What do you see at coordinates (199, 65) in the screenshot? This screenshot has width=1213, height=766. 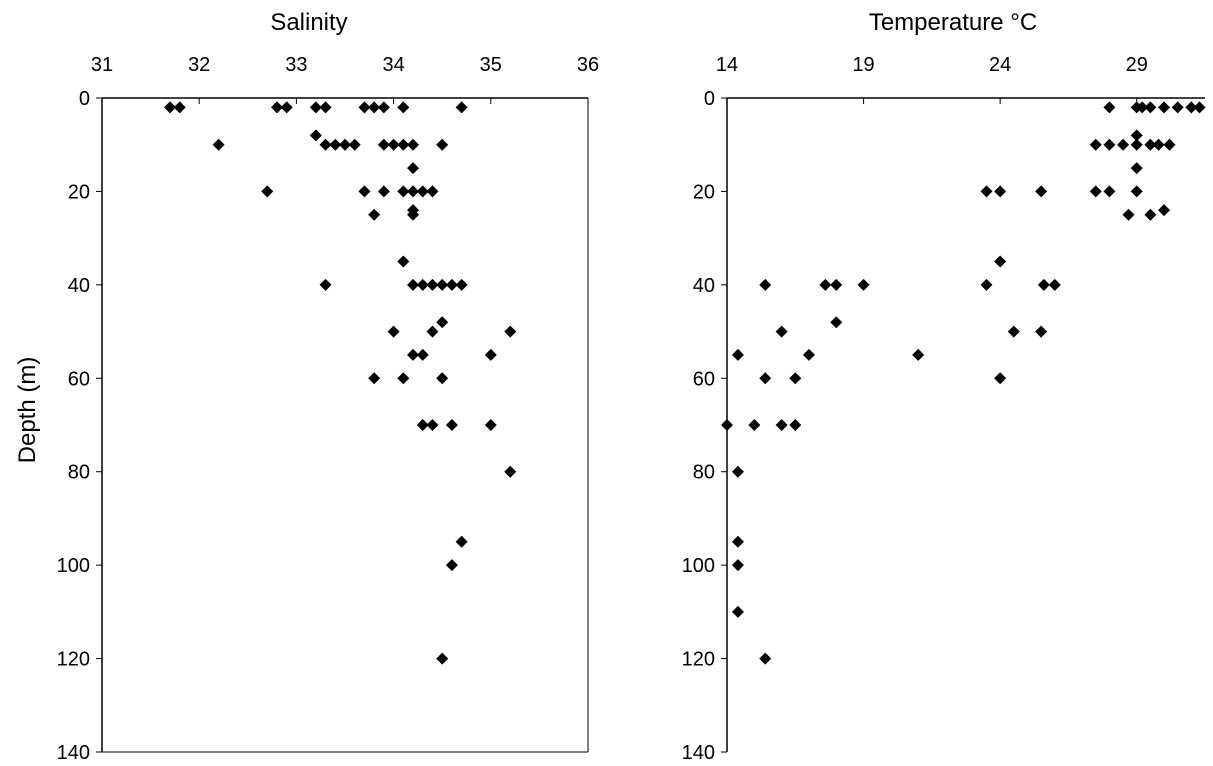 I see `salinity-x-tick-label: 32` at bounding box center [199, 65].